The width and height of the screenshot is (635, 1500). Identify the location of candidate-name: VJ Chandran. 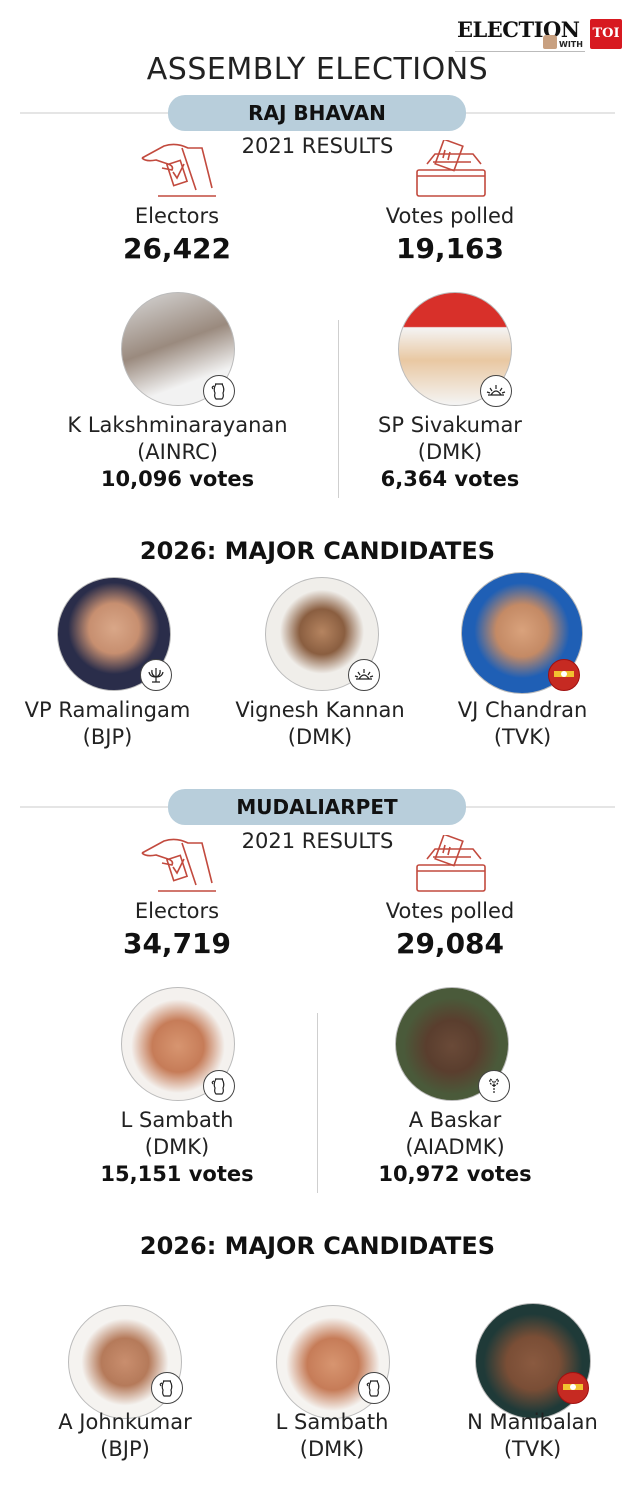
(522, 710).